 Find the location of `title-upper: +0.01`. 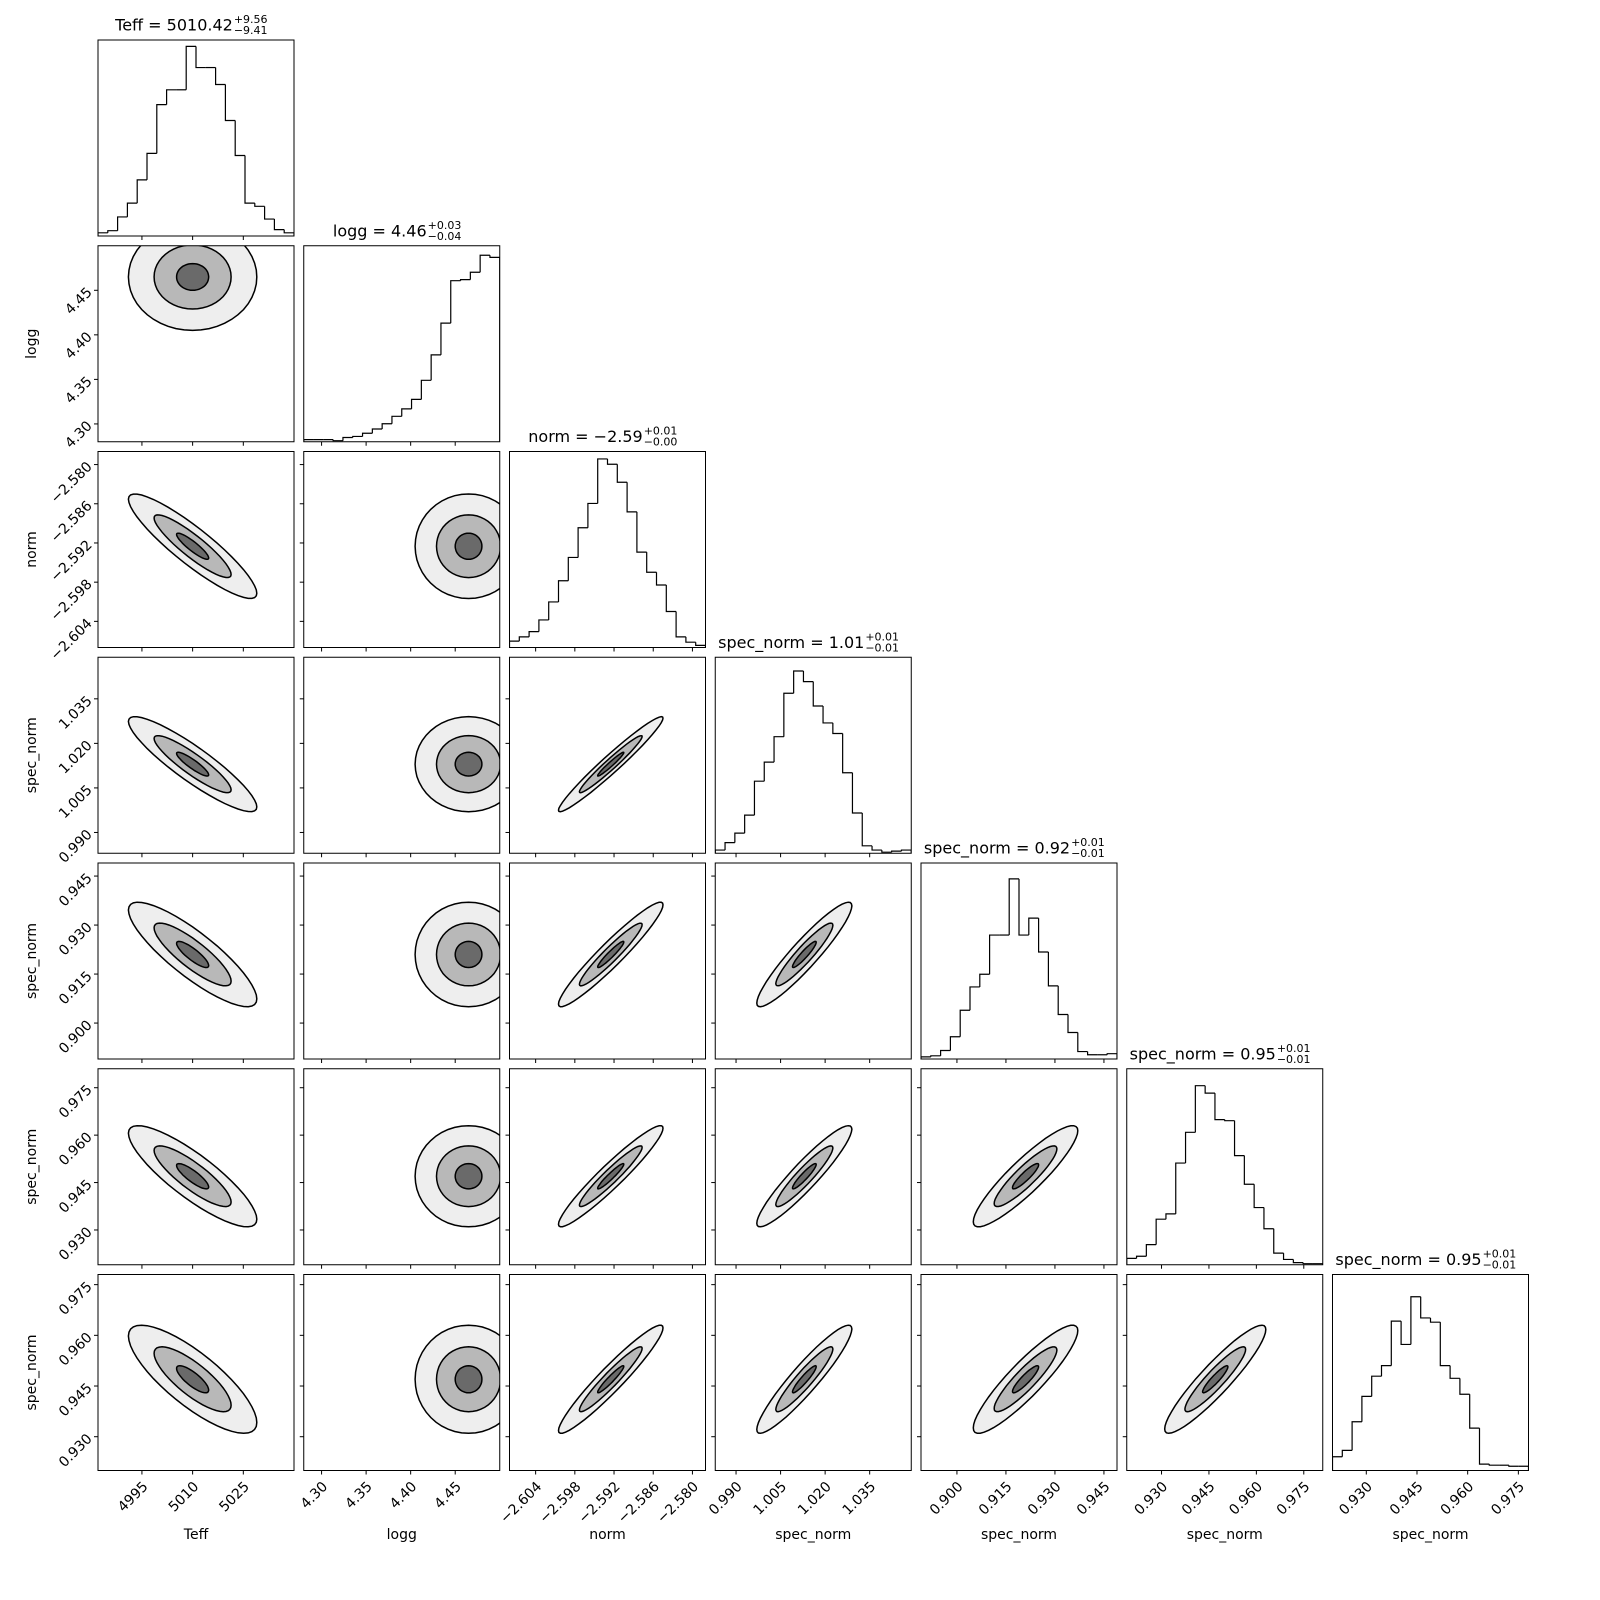

title-upper: +0.01 is located at coordinates (1088, 842).